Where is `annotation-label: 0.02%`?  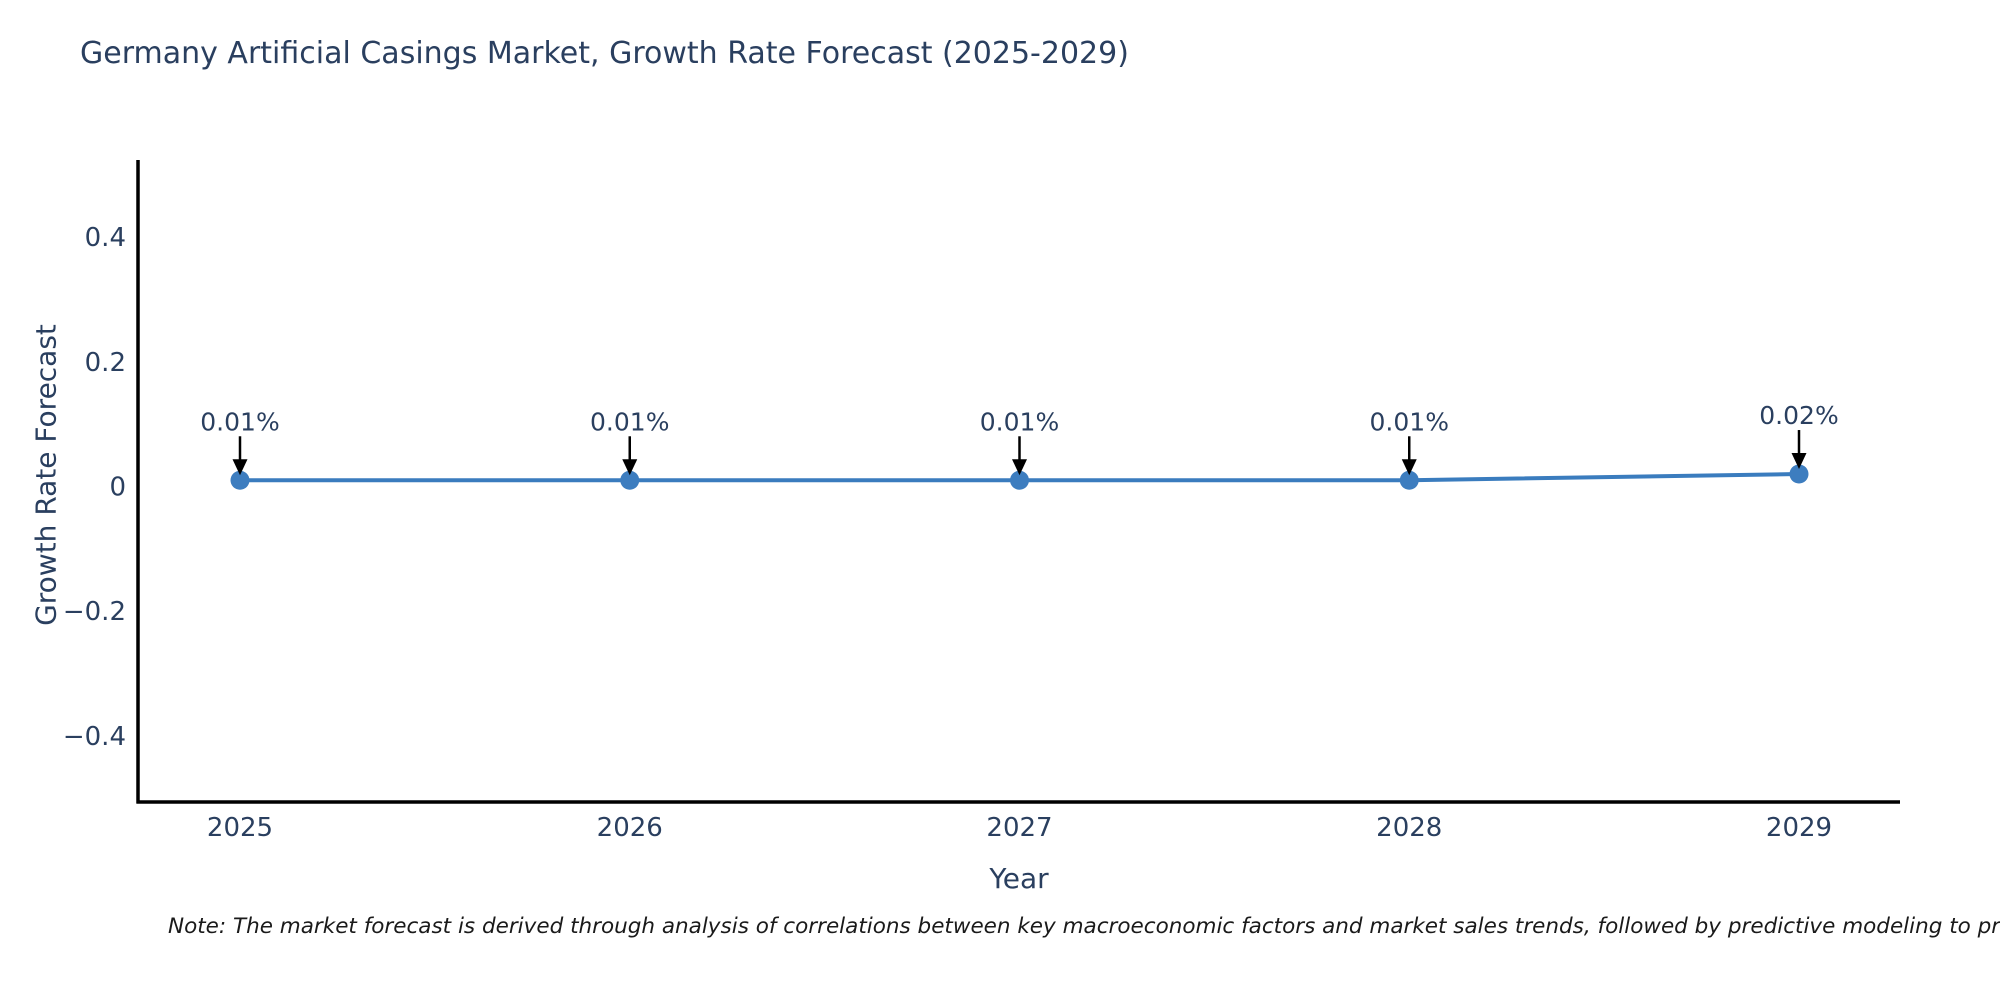 annotation-label: 0.02% is located at coordinates (1798, 415).